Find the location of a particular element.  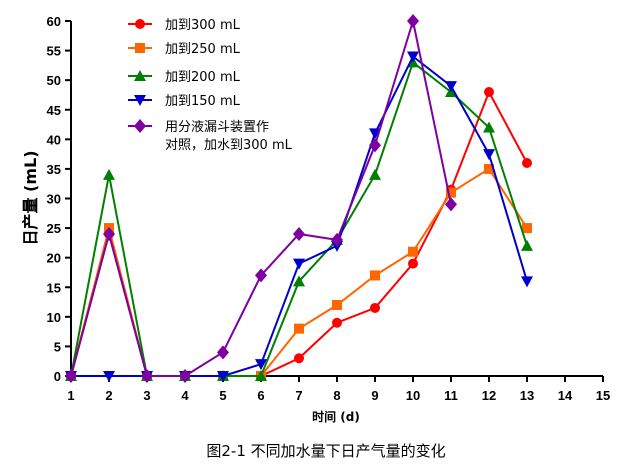

y-tick-label: 60 is located at coordinates (54, 21).